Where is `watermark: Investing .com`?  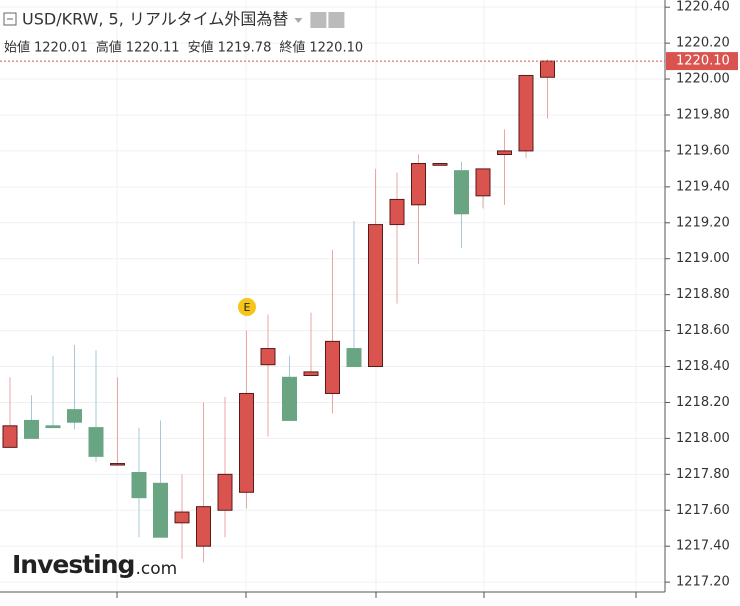
watermark: Investing .com is located at coordinates (94, 564).